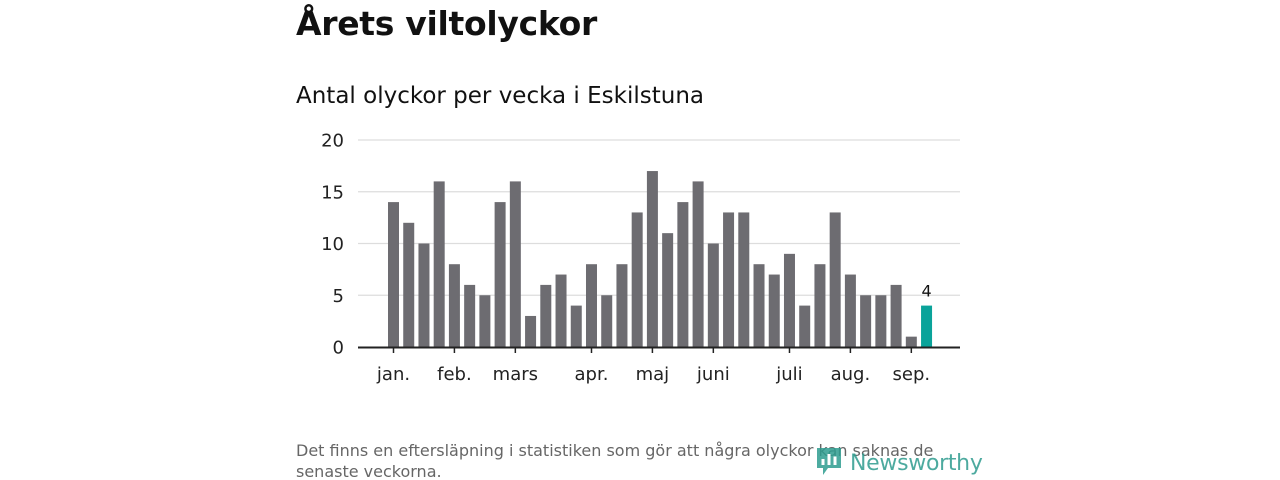 The image size is (1280, 480). I want to click on x-tick-label: feb., so click(454, 374).